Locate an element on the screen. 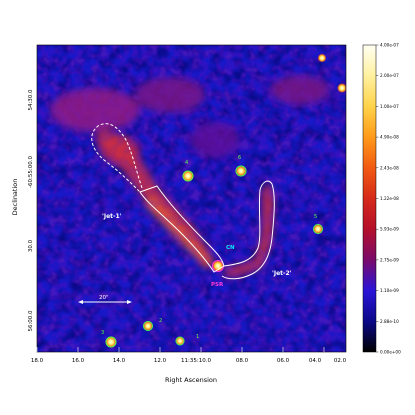 Image resolution: width=415 pixels, height=415 pixels. x-tick-label: 14.0 is located at coordinates (119, 361).